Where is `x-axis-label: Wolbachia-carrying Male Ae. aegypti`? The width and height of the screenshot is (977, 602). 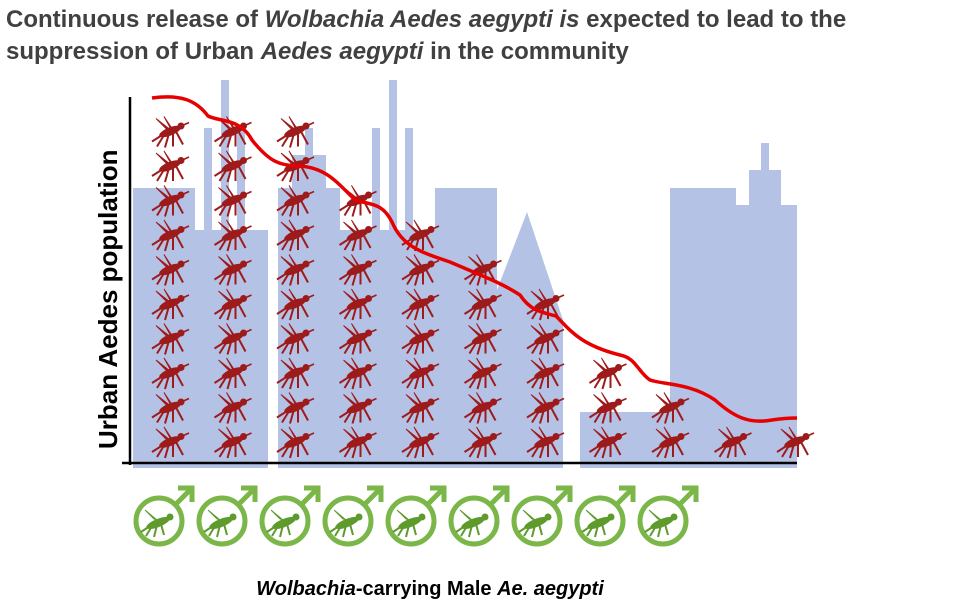 x-axis-label: Wolbachia-carrying Male Ae. aegypti is located at coordinates (430, 589).